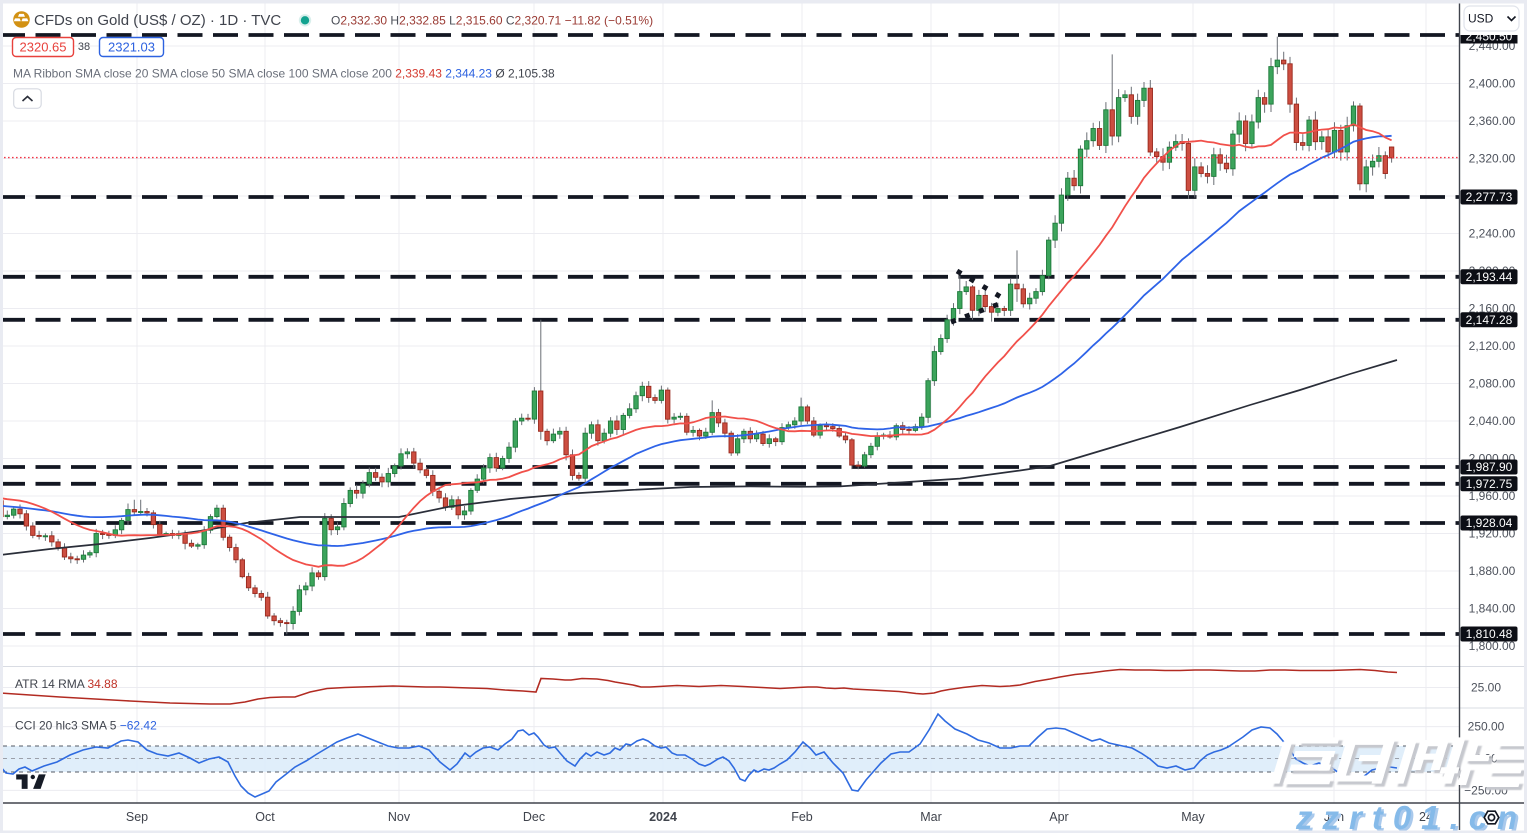 Image resolution: width=1527 pixels, height=833 pixels. What do you see at coordinates (1489, 320) in the screenshot?
I see `svg-text: 2,147.28` at bounding box center [1489, 320].